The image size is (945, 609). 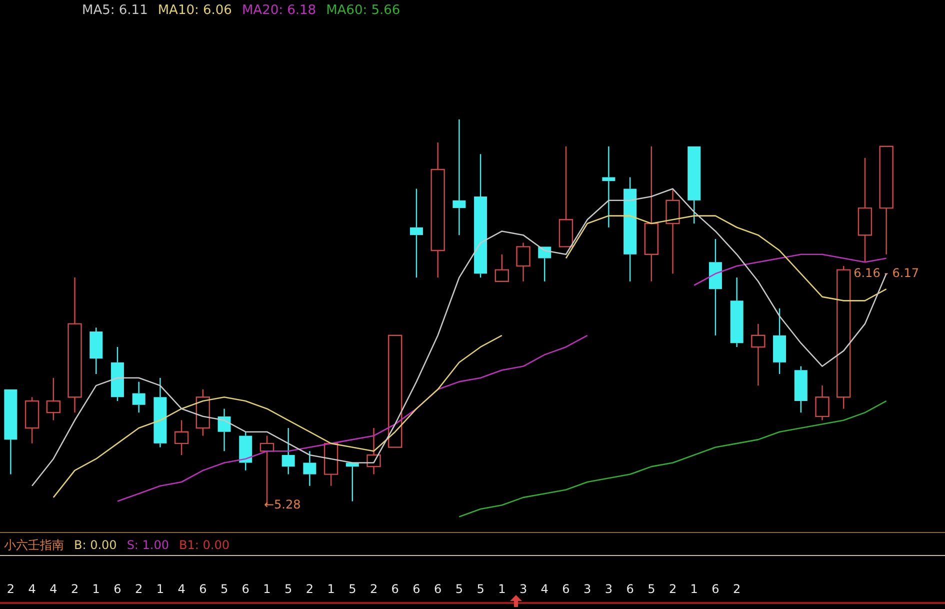 I want to click on text: S: 1.00, so click(x=148, y=545).